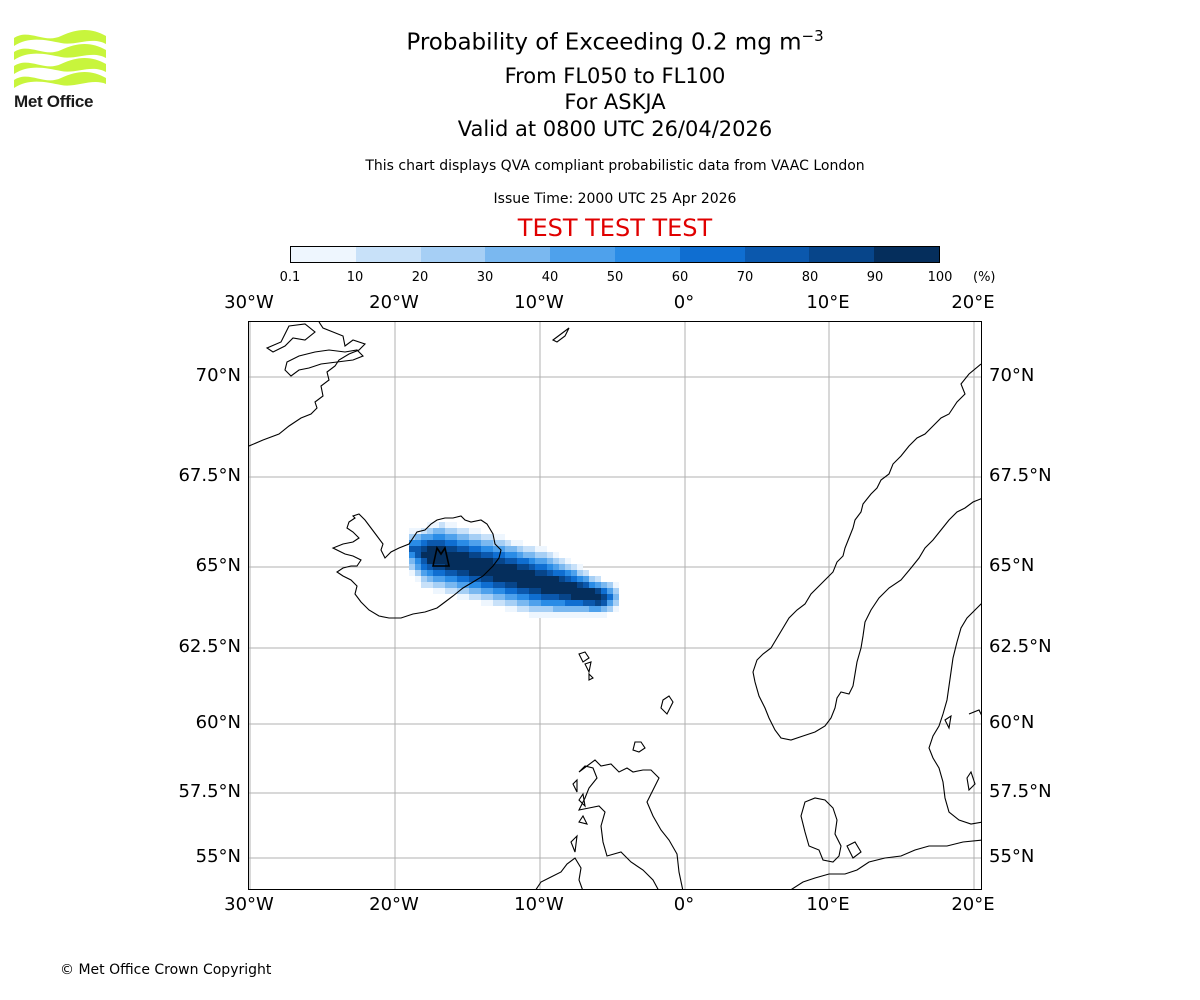  What do you see at coordinates (974, 712) in the screenshot?
I see `coastline-finland-arm` at bounding box center [974, 712].